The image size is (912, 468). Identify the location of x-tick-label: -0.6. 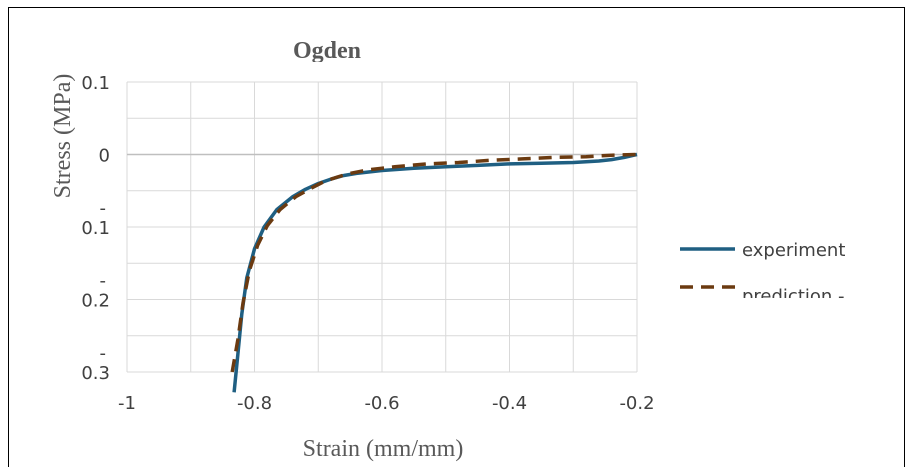
(381, 403).